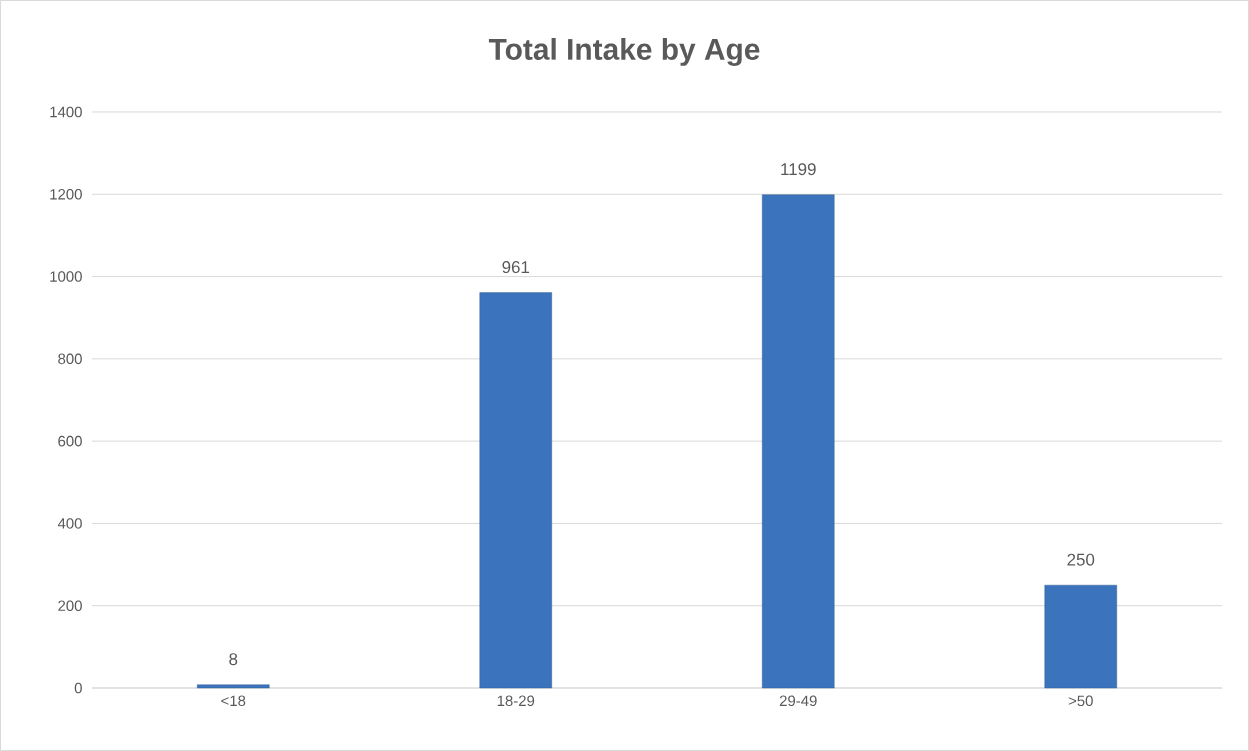  I want to click on y-tick-label: 400, so click(69, 523).